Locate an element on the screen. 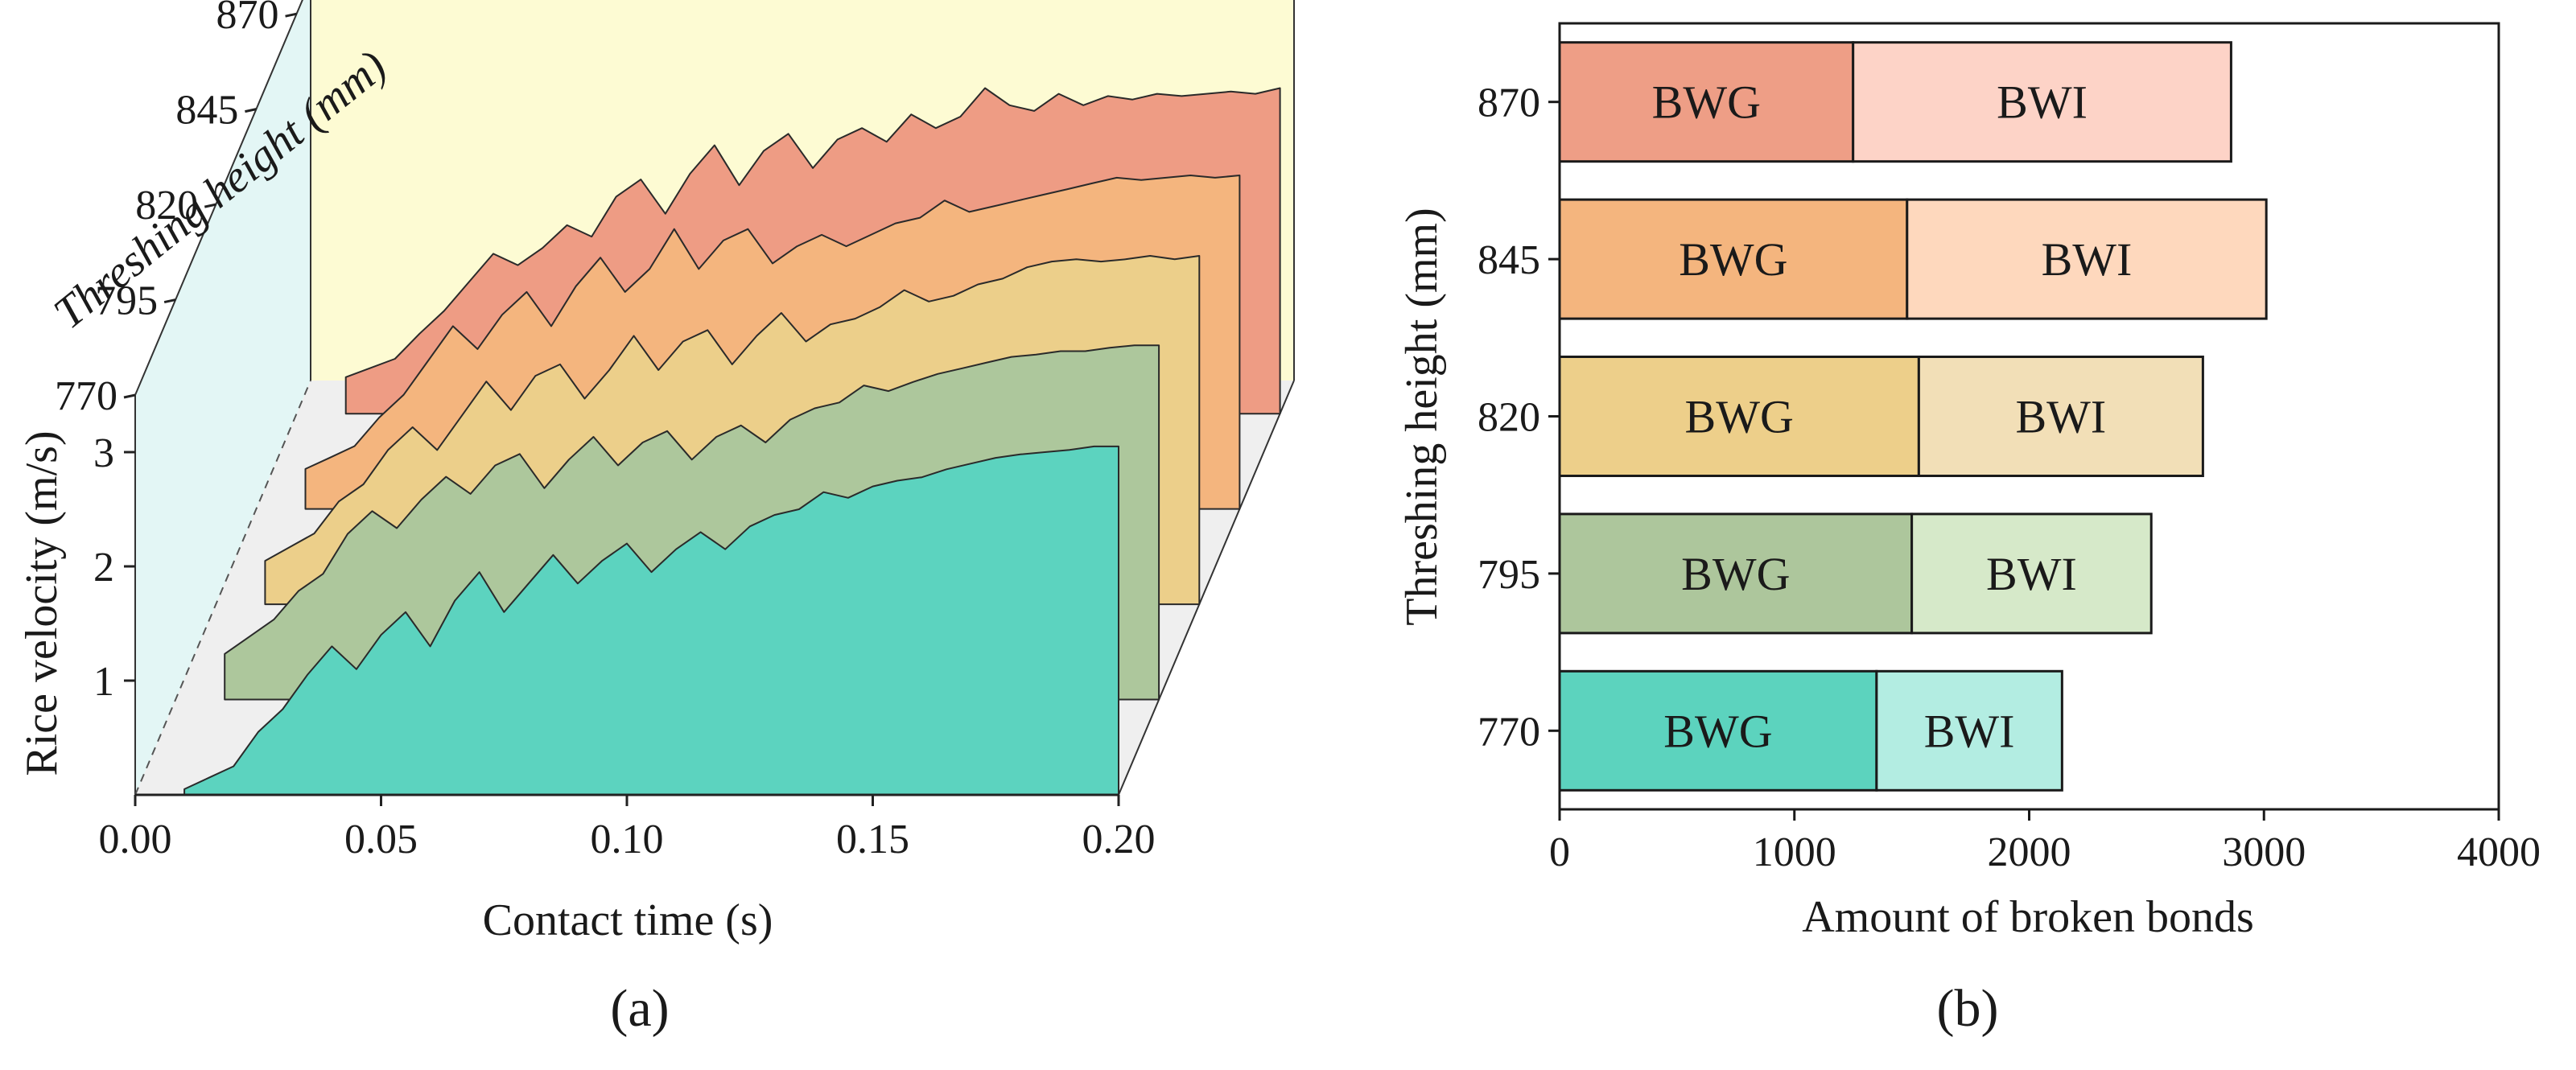 The image size is (2576, 1070). x-tick-label: 4000 is located at coordinates (2499, 852).